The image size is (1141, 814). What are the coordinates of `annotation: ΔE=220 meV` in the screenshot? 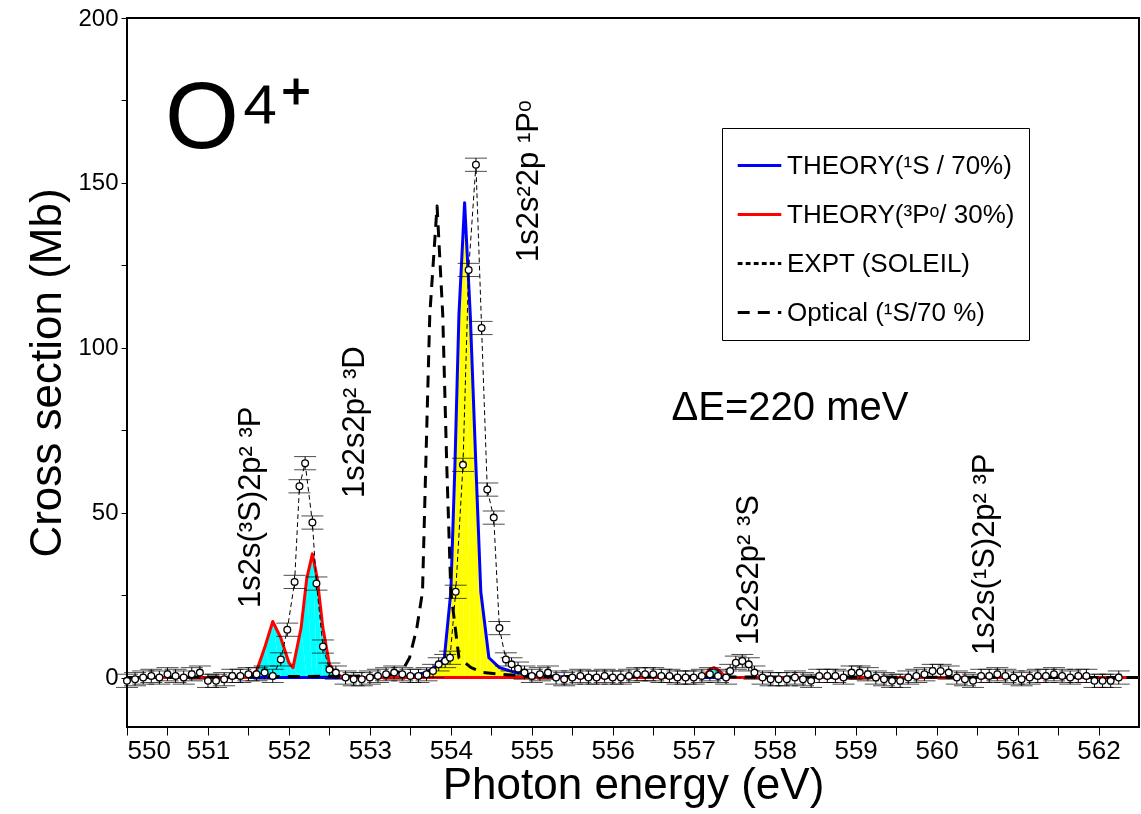 It's located at (790, 406).